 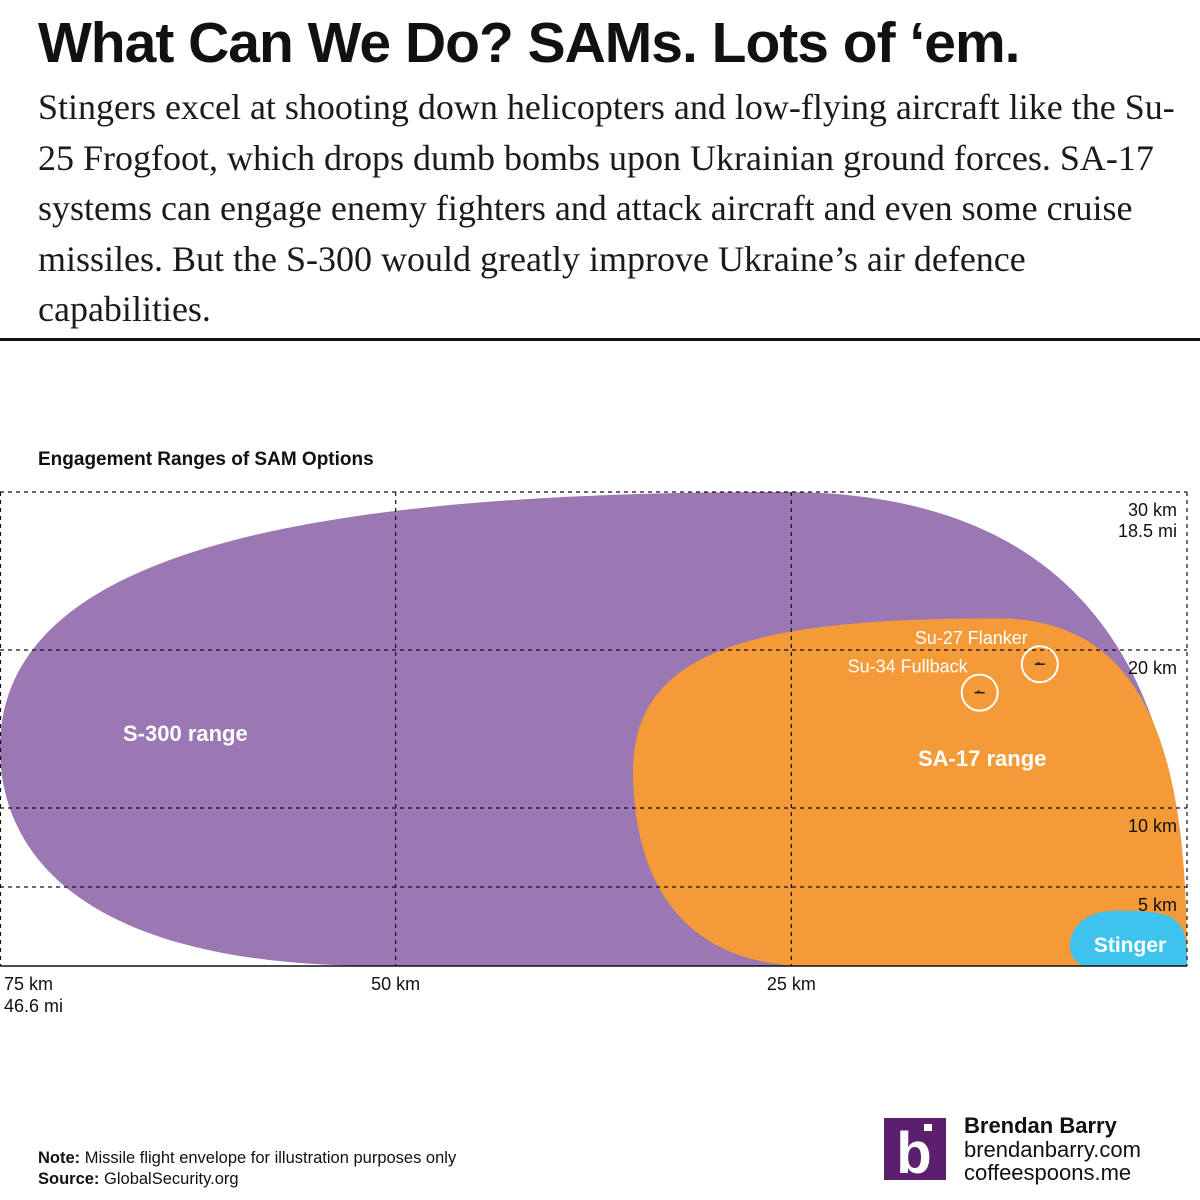 What do you see at coordinates (1147, 531) in the screenshot?
I see `y-tick-sublabel: 18.5 mi` at bounding box center [1147, 531].